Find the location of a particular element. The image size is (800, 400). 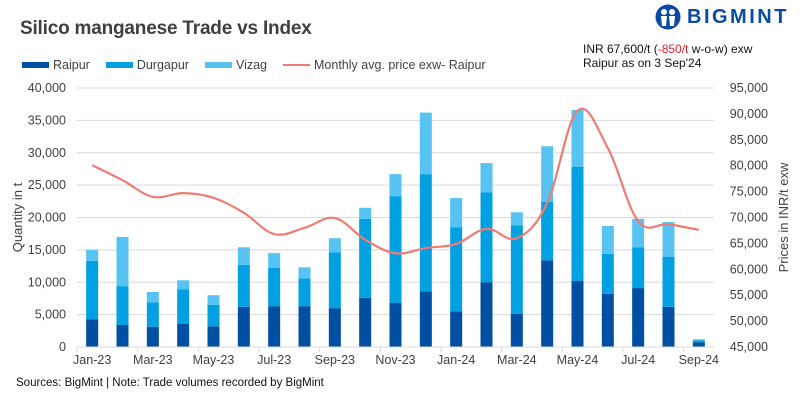

y2-tick-label: 45,000 is located at coordinates (749, 347).